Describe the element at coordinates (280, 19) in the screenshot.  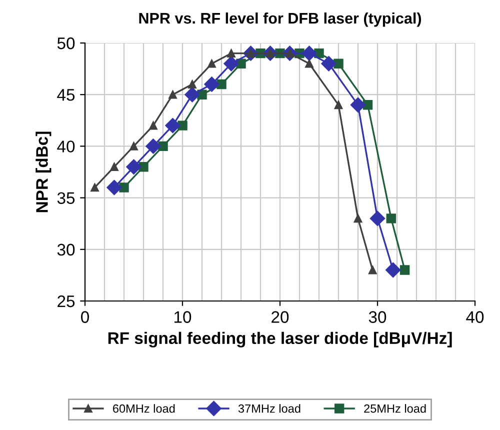
I see `chart-title: NPR vs. RF level for DFB laser (typical)` at that location.